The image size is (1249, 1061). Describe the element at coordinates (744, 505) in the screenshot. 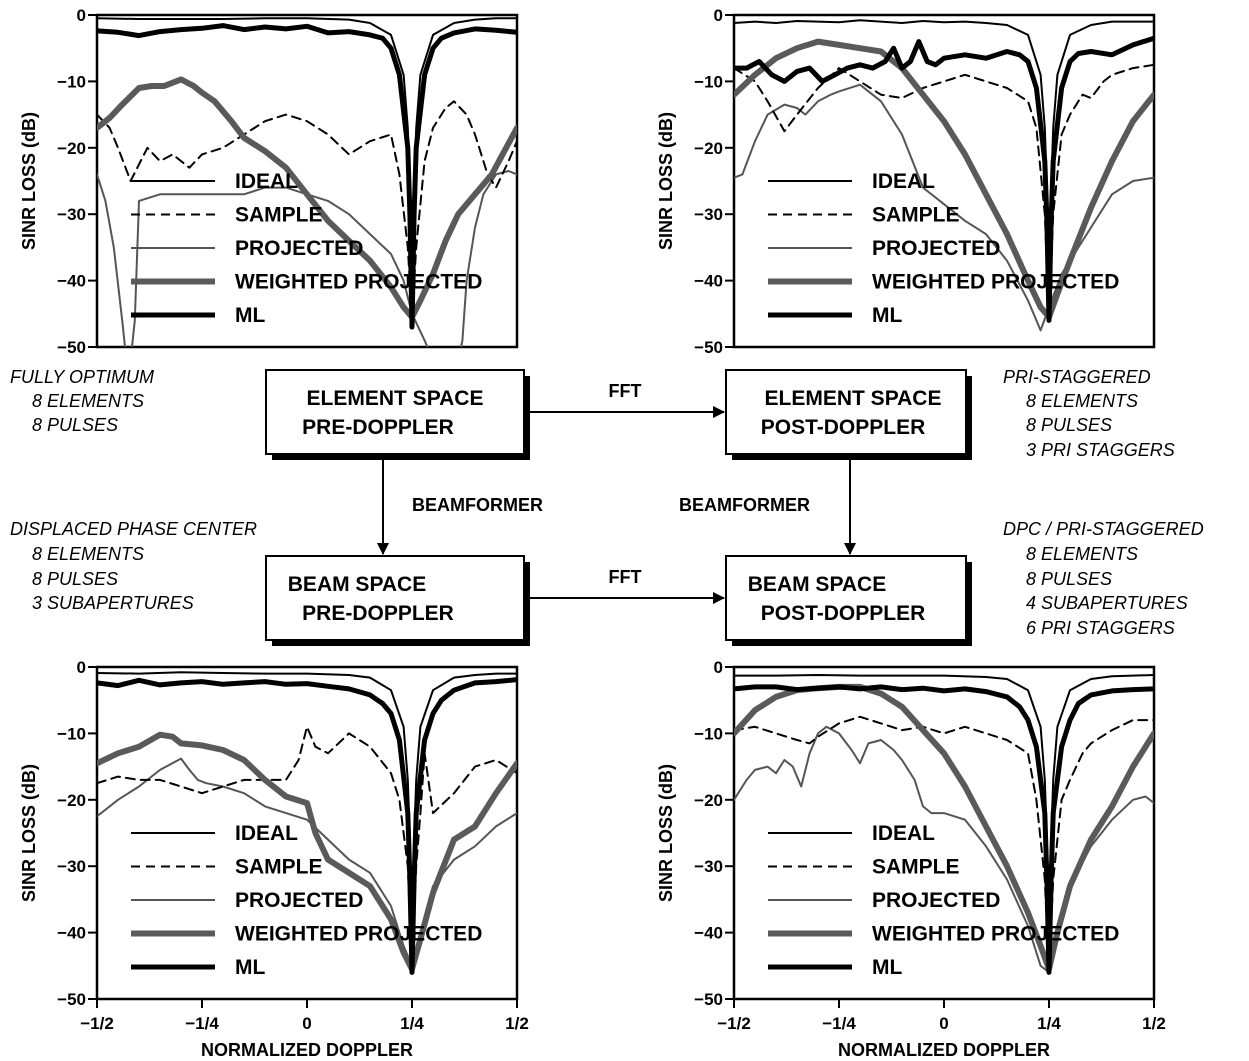

I see `beamformer-right-label: BEAMFORMER` at that location.